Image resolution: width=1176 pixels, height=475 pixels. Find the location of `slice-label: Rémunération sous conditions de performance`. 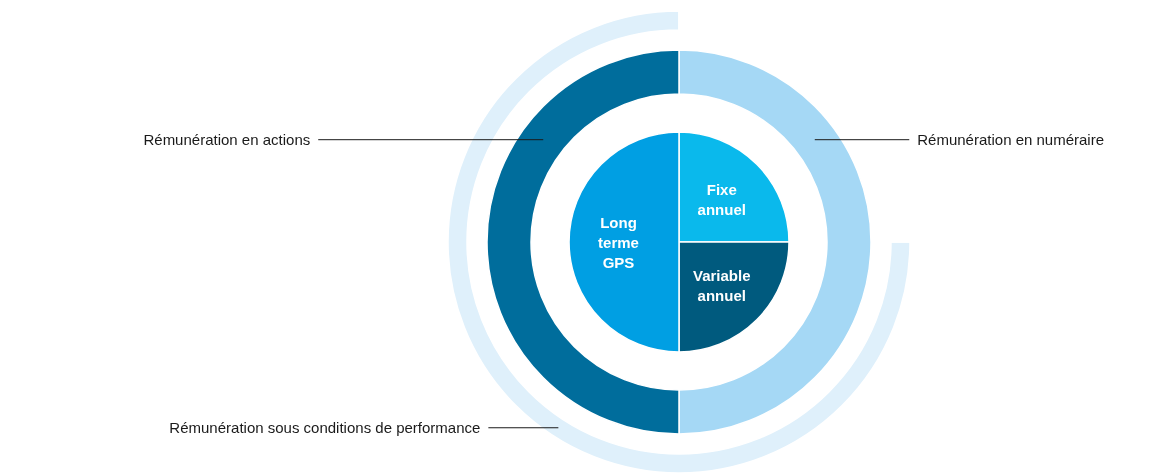

slice-label: Rémunération sous conditions de performance is located at coordinates (325, 428).